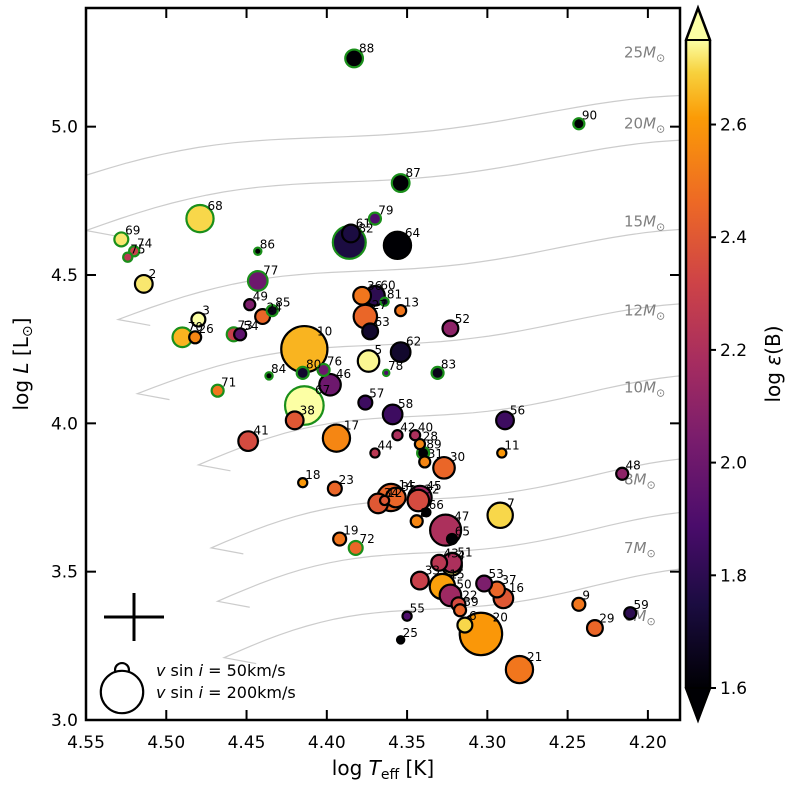 The width and height of the screenshot is (798, 793). What do you see at coordinates (462, 319) in the screenshot?
I see `star-label-52: 52` at bounding box center [462, 319].